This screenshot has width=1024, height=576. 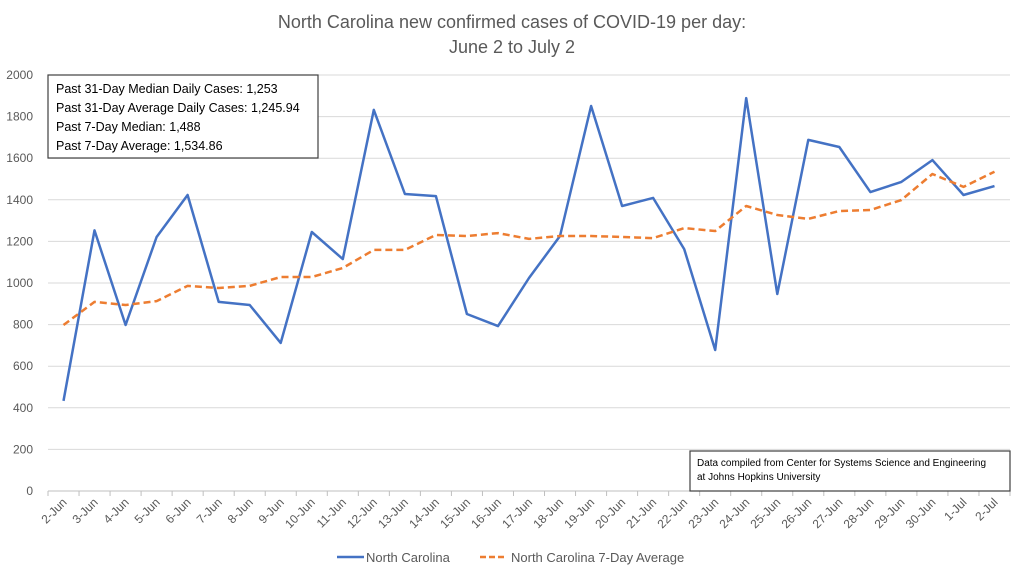 What do you see at coordinates (393, 513) in the screenshot?
I see `x-tick-label: 13-Jun` at bounding box center [393, 513].